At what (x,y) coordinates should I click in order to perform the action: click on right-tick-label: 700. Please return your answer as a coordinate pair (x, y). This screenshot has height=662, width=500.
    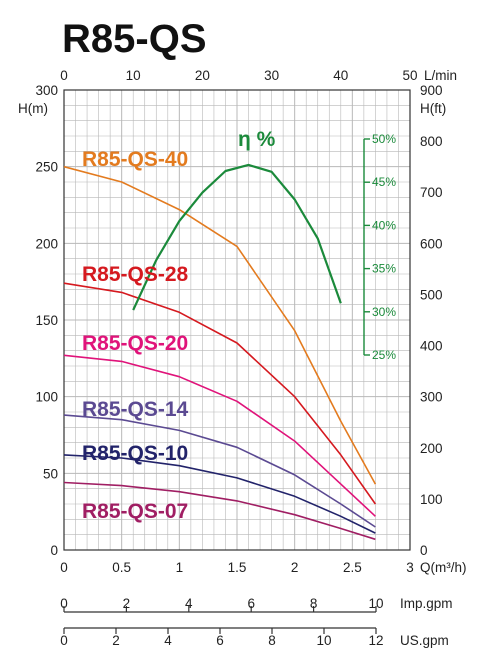
    Looking at the image, I should click on (431, 192).